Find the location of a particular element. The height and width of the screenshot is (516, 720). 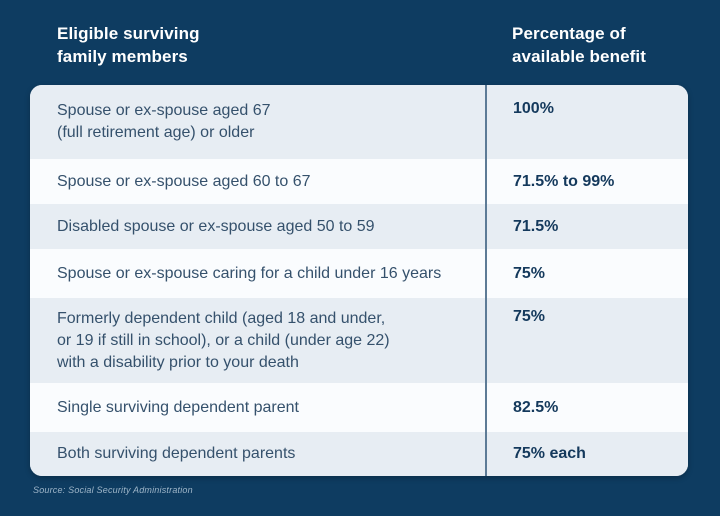

column-header-members: Eligible surviving family members is located at coordinates (128, 45).